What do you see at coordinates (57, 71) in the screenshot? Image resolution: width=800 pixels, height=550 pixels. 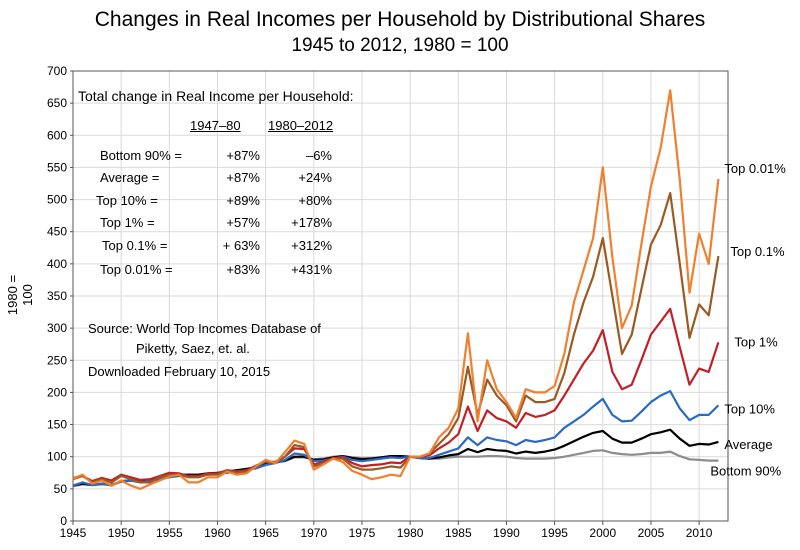 I see `y-tick-label: 700` at bounding box center [57, 71].